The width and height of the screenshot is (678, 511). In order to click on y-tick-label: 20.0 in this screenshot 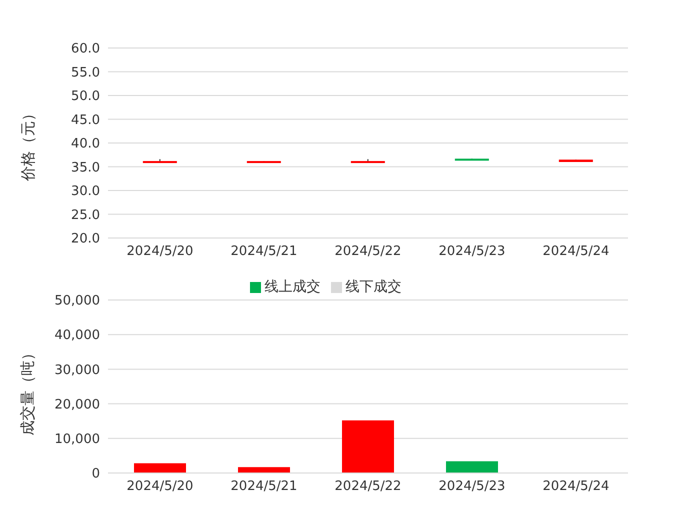, I will do `click(85, 239)`.